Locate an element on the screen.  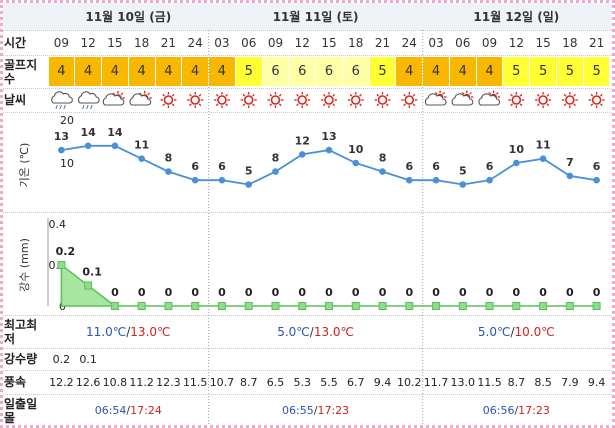
min-max: 5.0℃/10.0℃ is located at coordinates (516, 332).